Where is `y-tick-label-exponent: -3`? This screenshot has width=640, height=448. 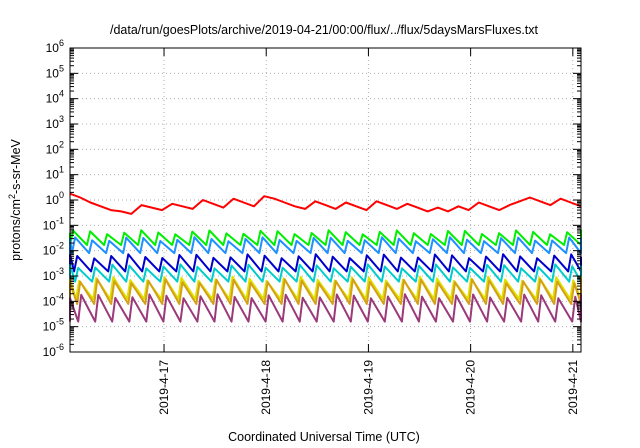 y-tick-label-exponent: -3 is located at coordinates (60, 271).